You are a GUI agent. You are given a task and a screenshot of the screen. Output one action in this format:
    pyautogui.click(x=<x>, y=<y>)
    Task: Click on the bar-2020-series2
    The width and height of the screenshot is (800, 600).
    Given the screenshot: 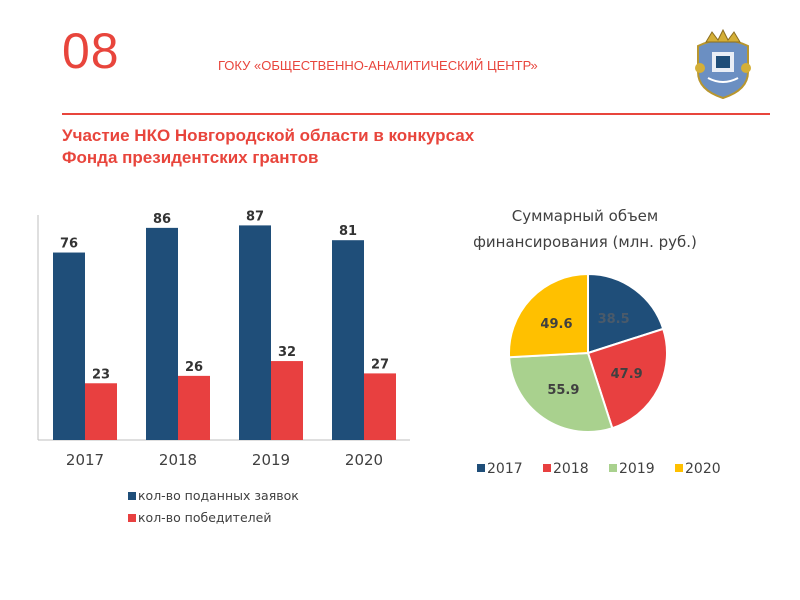 What is the action you would take?
    pyautogui.click(x=380, y=406)
    